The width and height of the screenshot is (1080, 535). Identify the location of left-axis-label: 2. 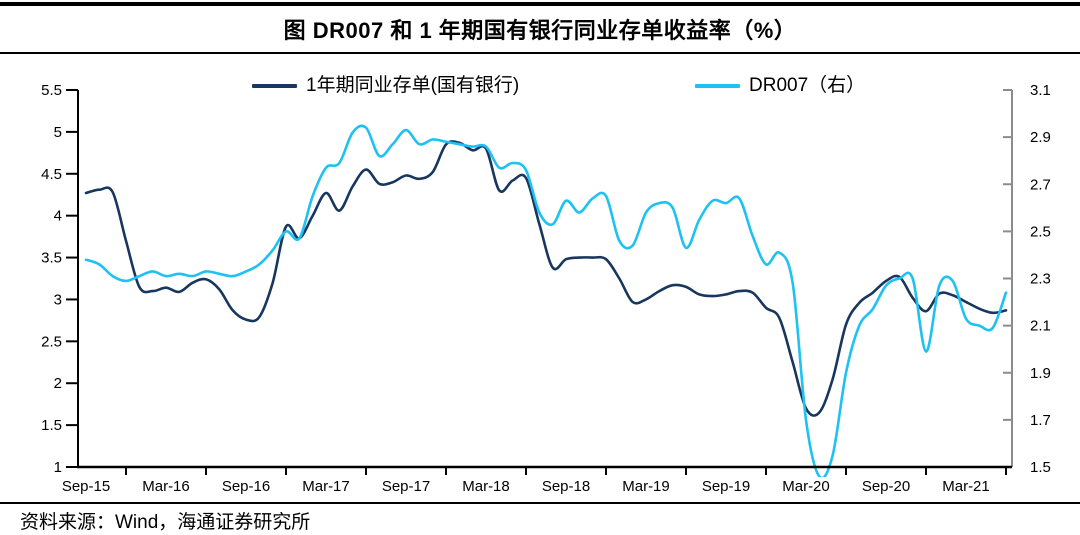
(58, 383).